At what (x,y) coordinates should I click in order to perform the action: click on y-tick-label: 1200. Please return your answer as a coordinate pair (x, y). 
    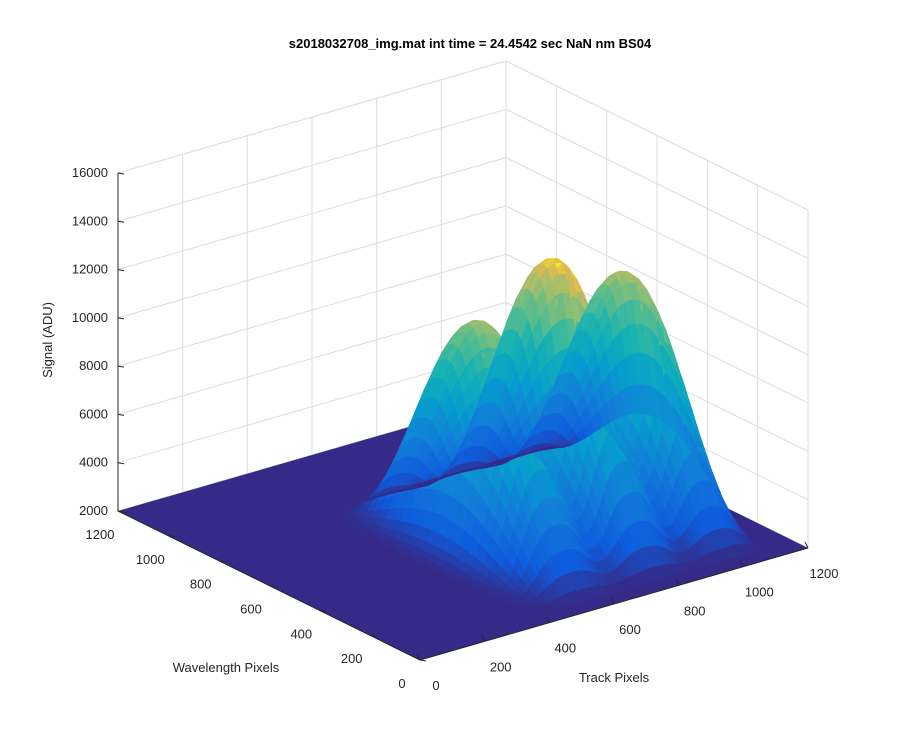
    Looking at the image, I should click on (100, 534).